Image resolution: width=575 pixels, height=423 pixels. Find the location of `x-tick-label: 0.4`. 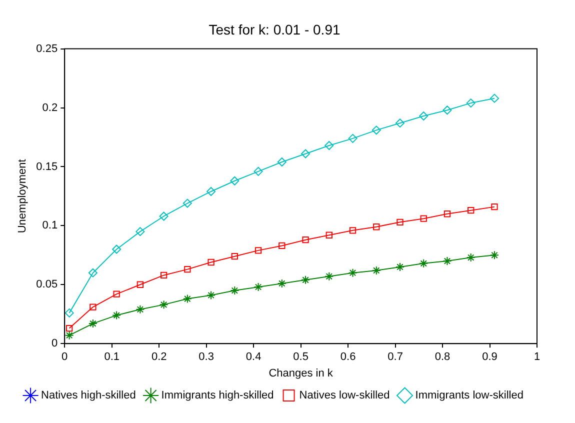

x-tick-label: 0.4 is located at coordinates (254, 357).